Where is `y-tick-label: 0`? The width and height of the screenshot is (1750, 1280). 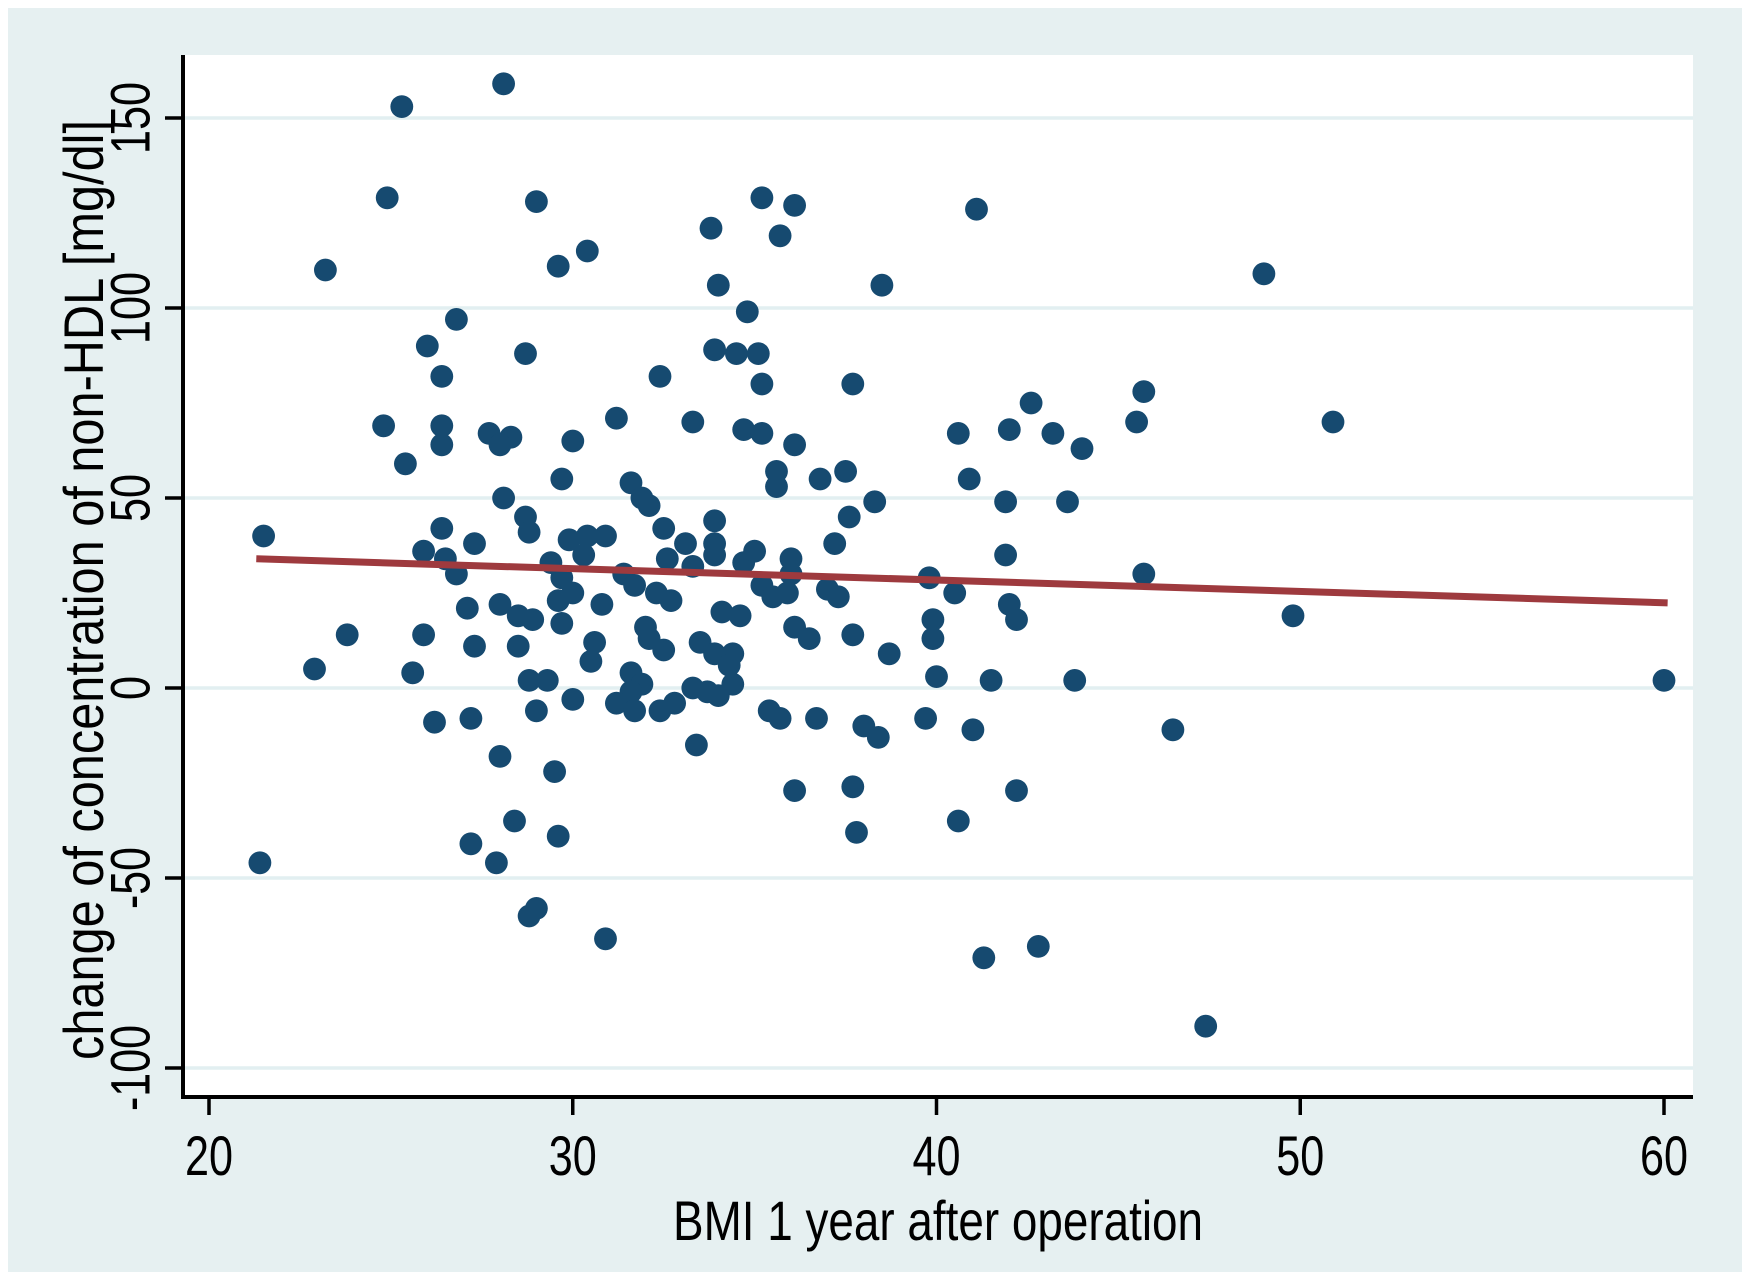 y-tick-label: 0 is located at coordinates (130, 688).